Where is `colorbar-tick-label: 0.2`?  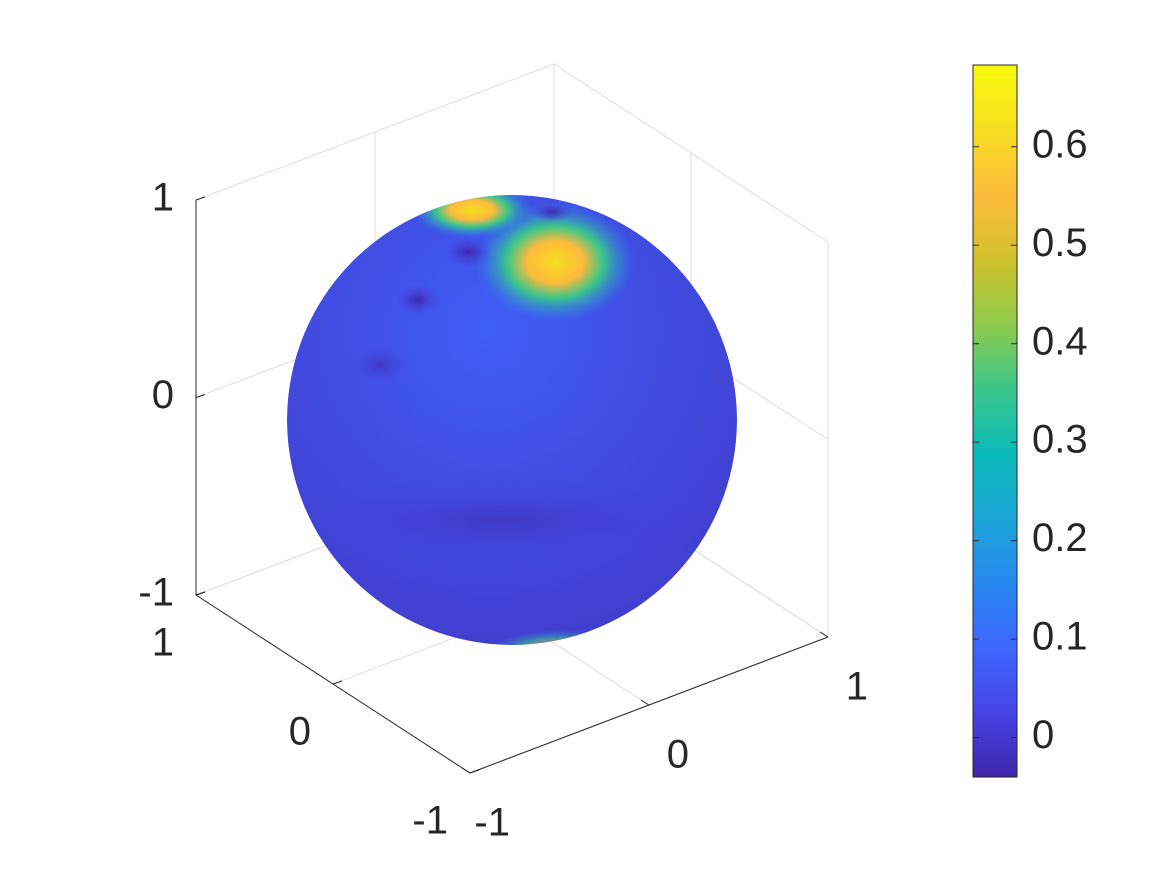
colorbar-tick-label: 0.2 is located at coordinates (1060, 538).